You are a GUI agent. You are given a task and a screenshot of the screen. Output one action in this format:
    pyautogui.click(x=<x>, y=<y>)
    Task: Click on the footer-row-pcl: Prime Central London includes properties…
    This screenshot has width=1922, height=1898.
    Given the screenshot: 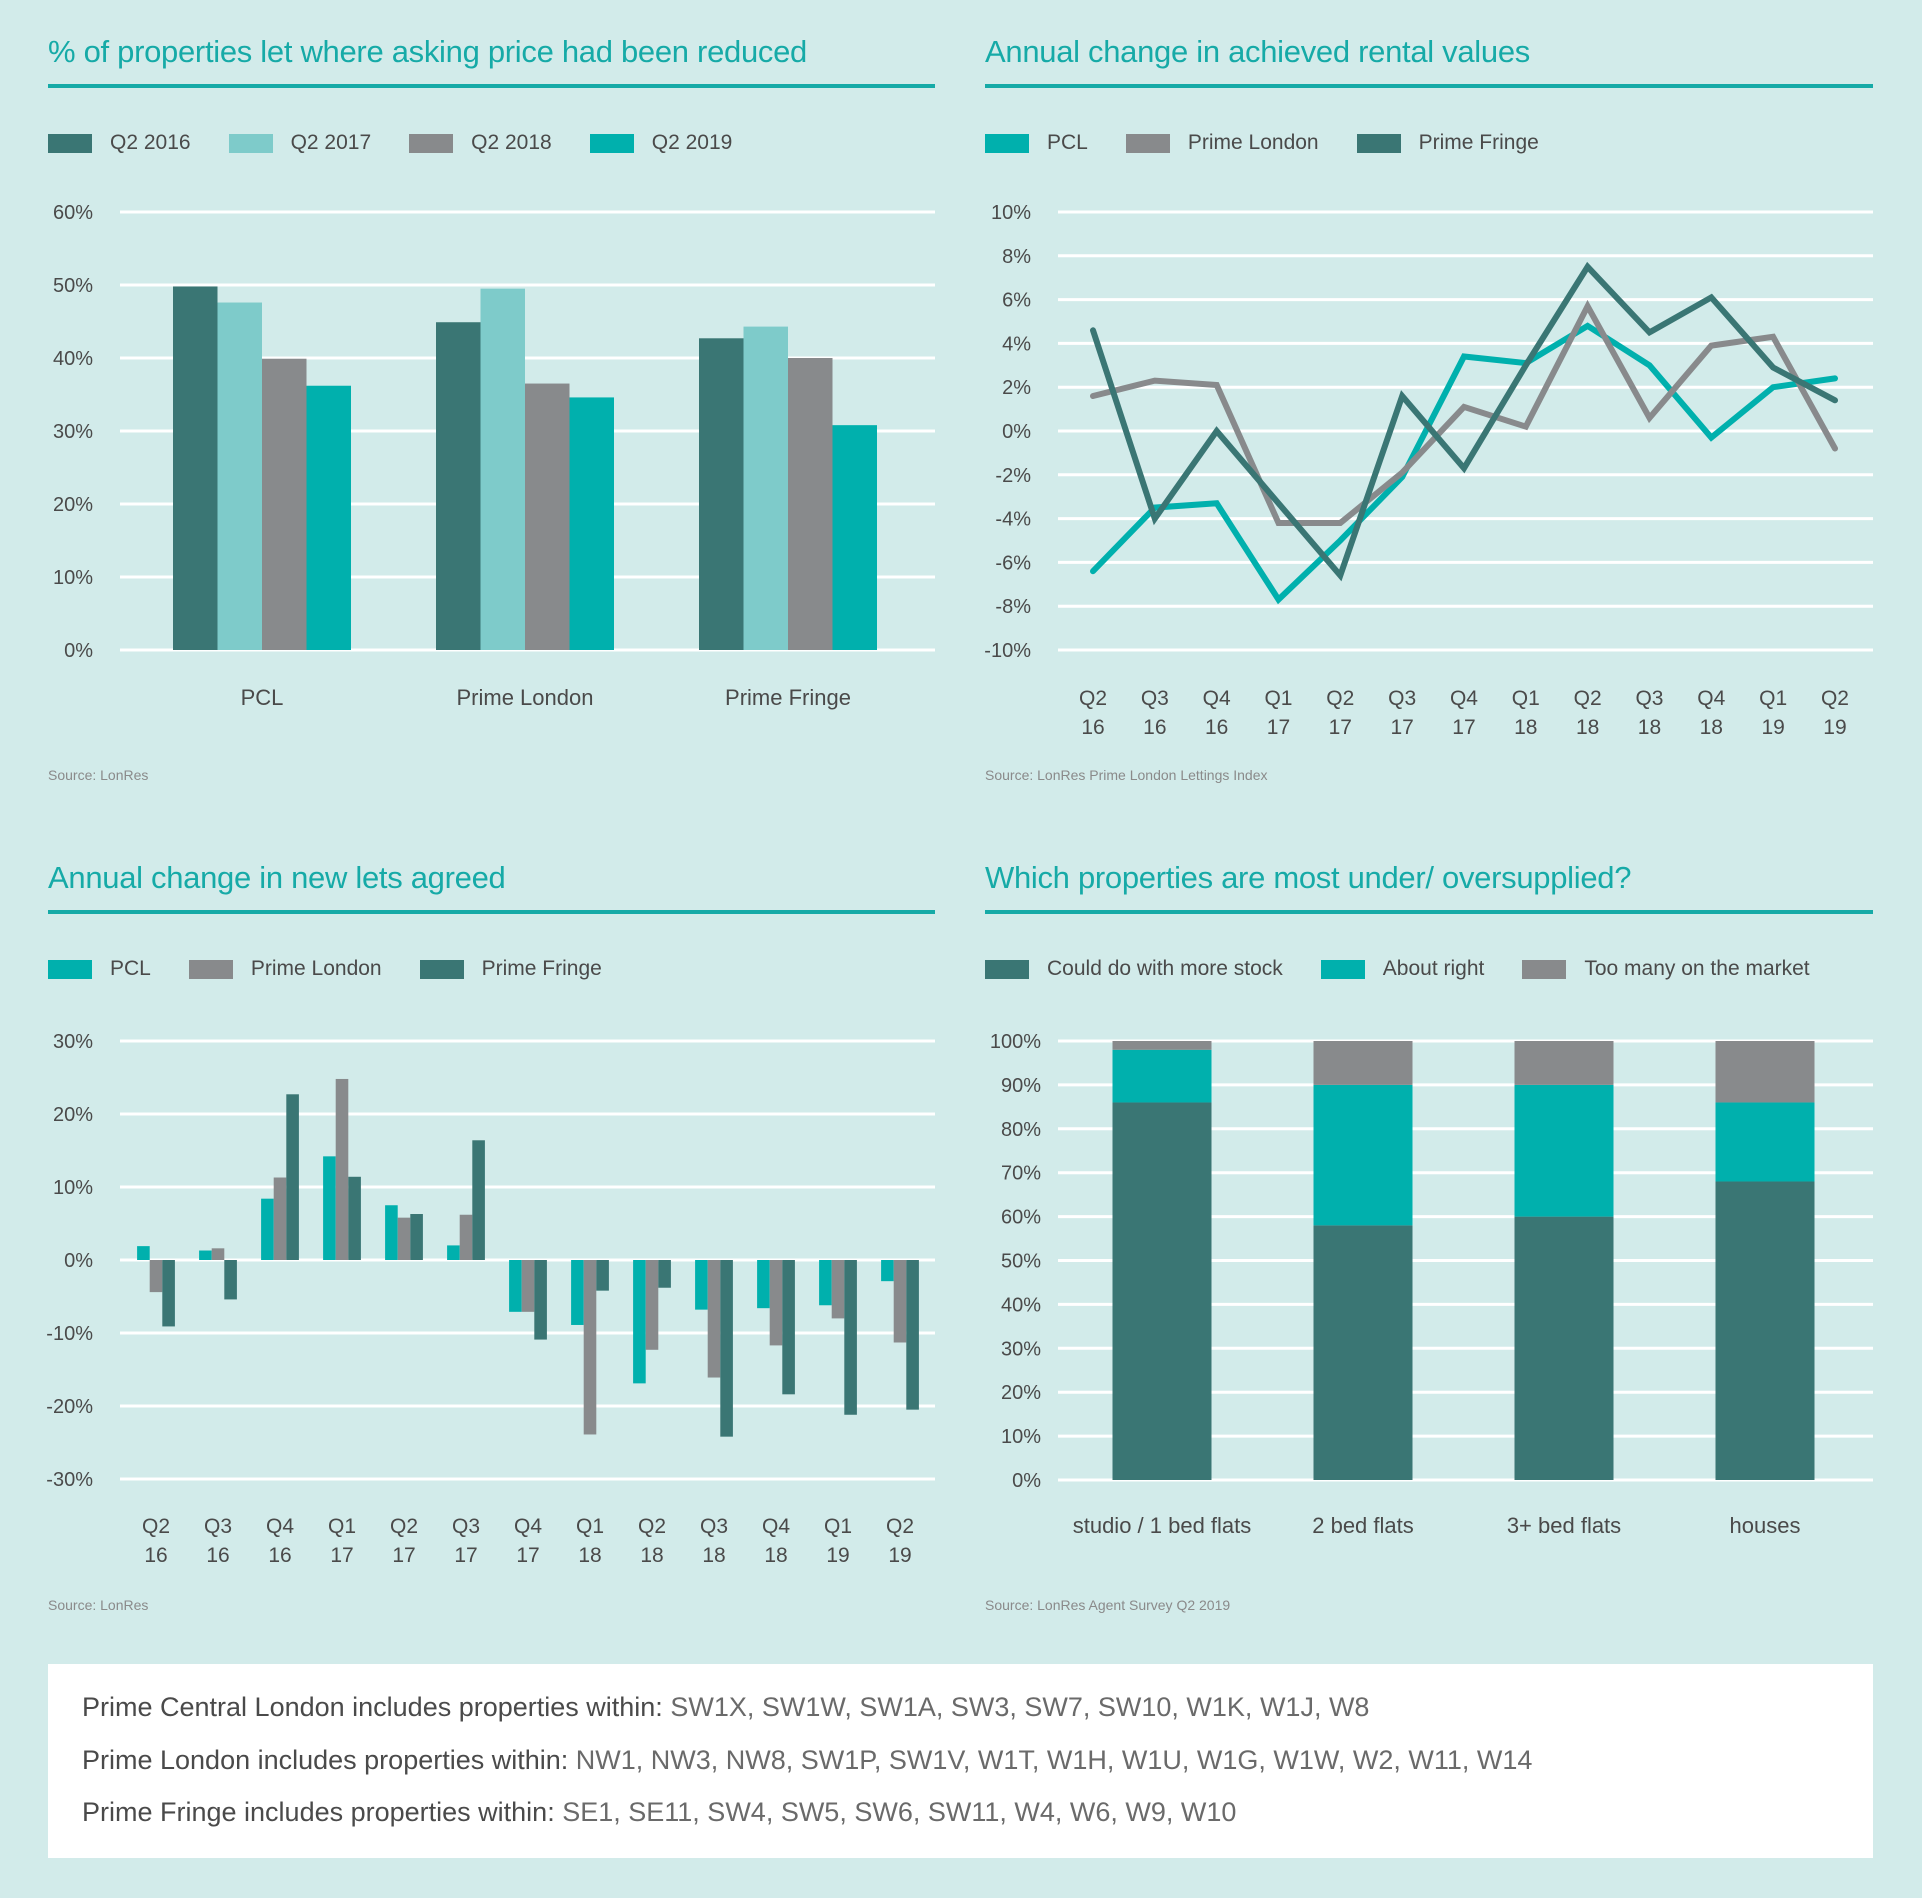 What is the action you would take?
    pyautogui.click(x=725, y=1707)
    